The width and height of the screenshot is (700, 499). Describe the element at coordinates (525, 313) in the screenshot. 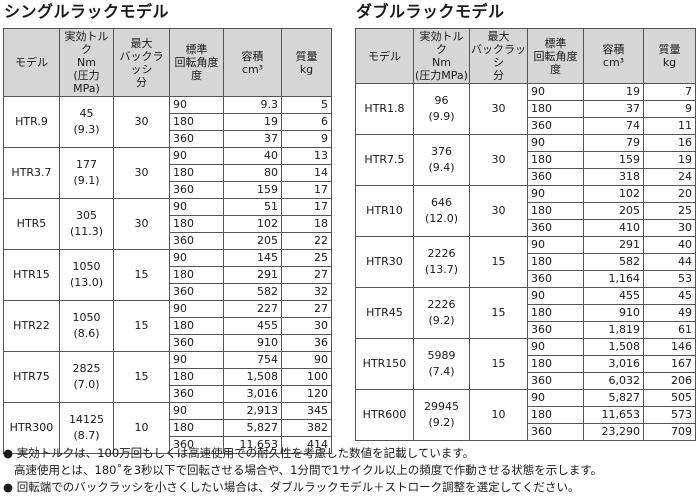

I see `table-row: HTR45 2226 (9.2) 15 90 455 45` at that location.